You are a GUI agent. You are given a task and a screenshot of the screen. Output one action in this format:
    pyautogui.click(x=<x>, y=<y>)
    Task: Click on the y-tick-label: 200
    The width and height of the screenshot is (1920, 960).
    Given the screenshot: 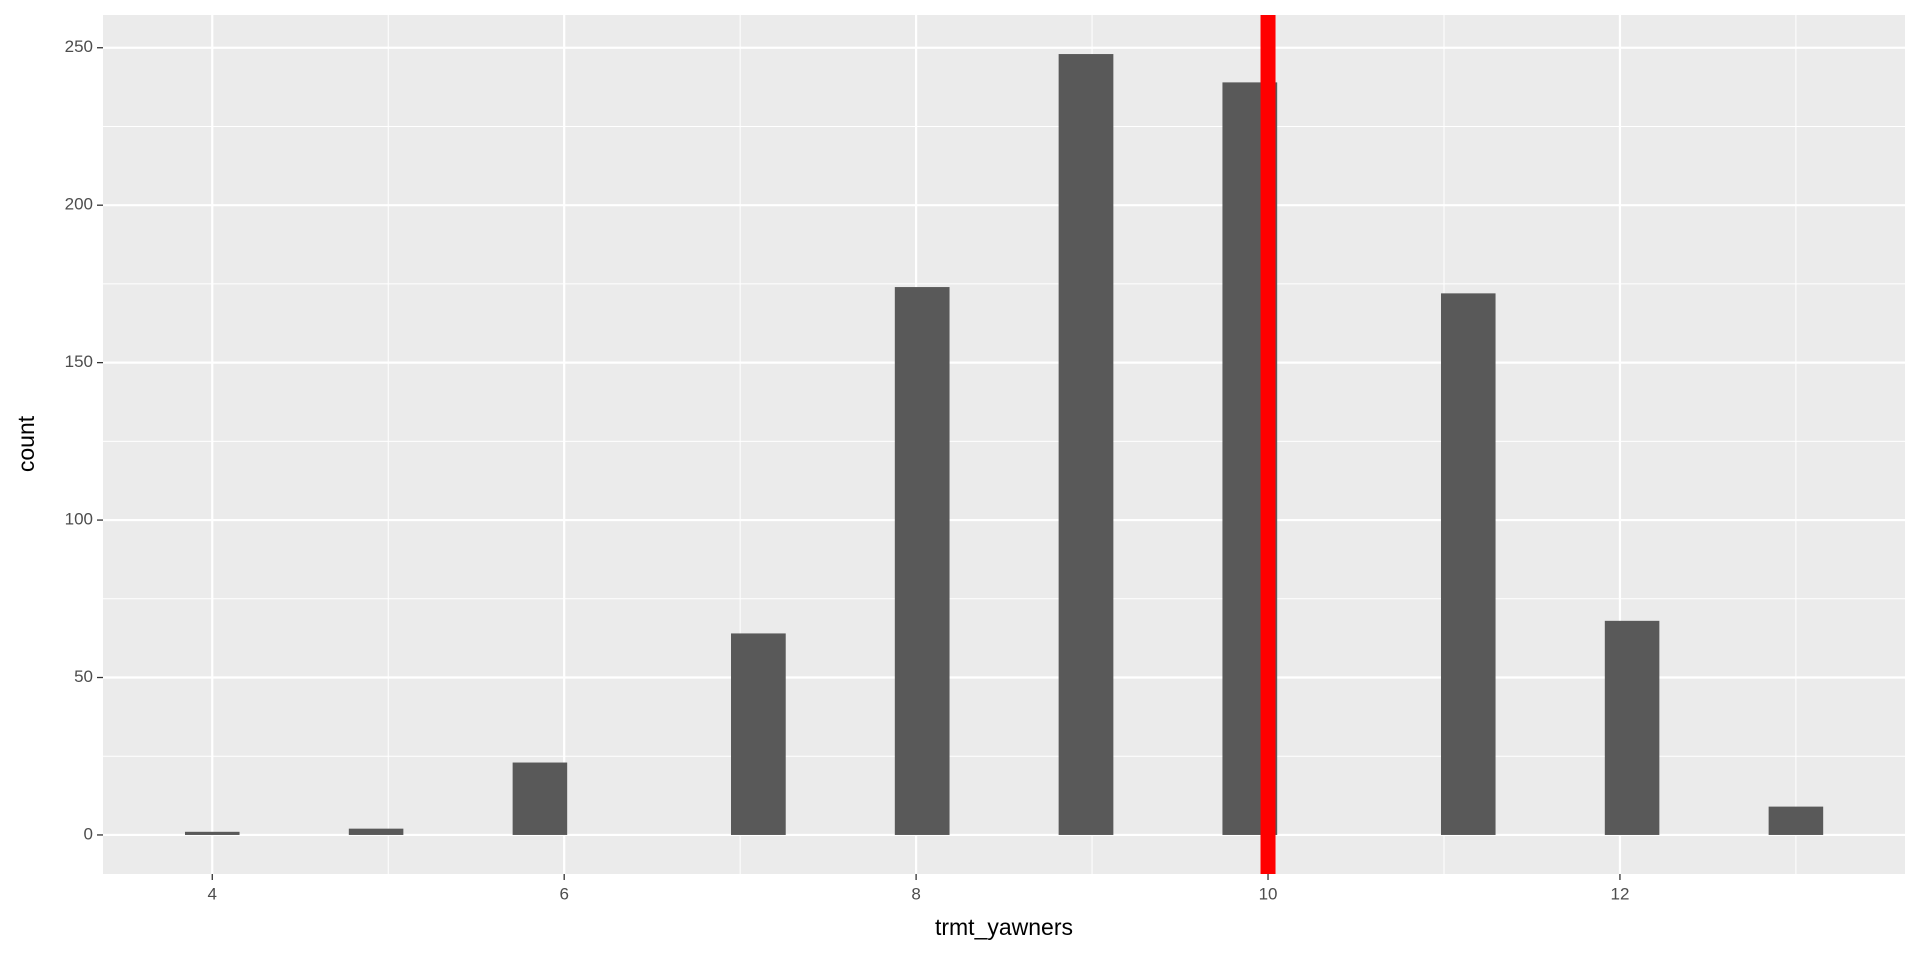 What is the action you would take?
    pyautogui.click(x=79, y=204)
    